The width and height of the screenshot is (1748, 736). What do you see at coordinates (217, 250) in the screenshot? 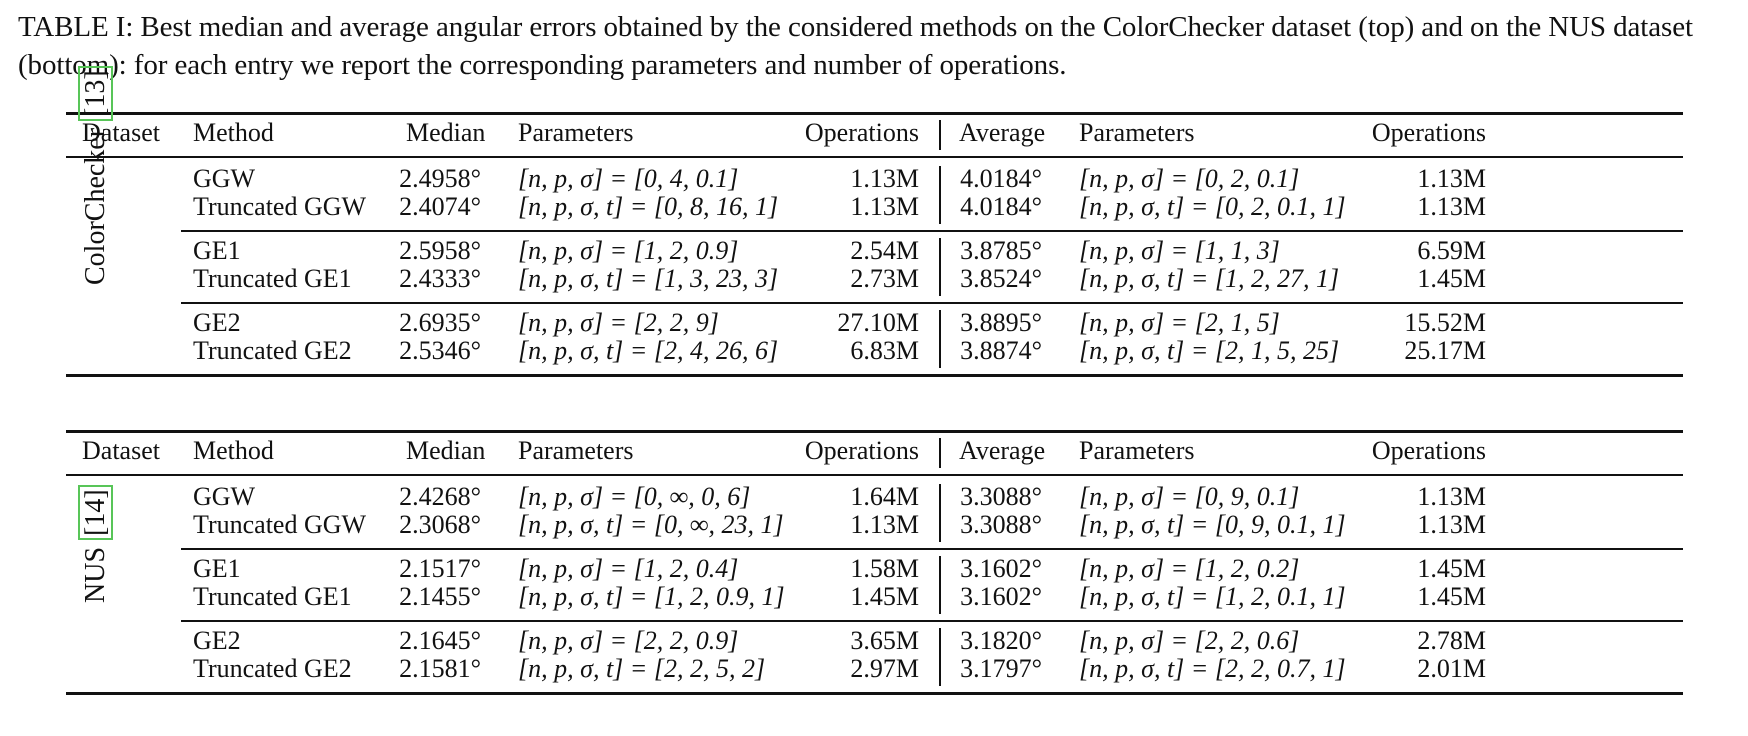
I see `method-cell: GE1` at bounding box center [217, 250].